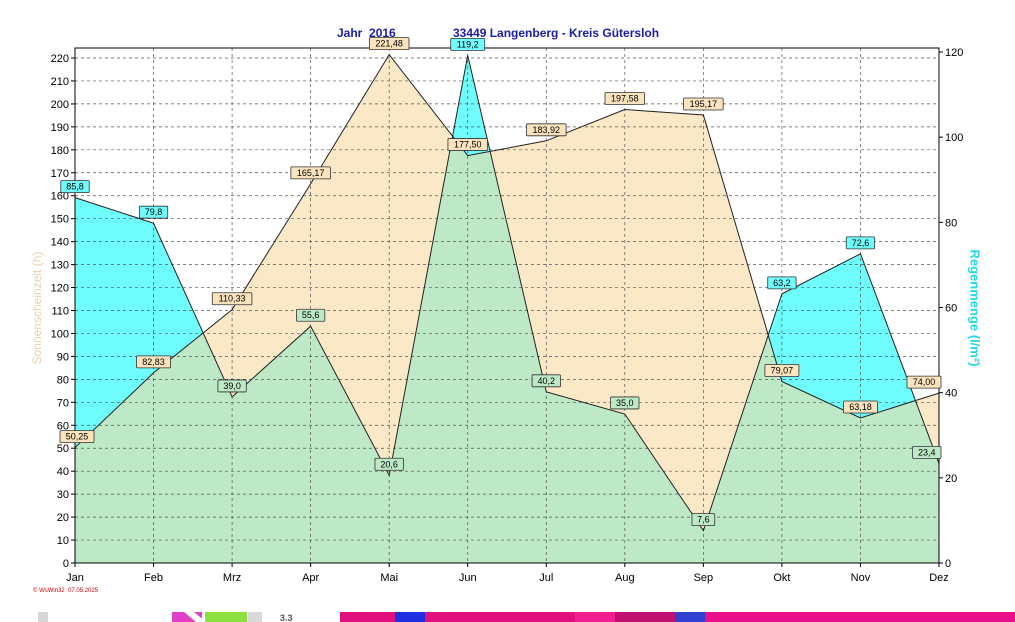  I want to click on rain-data-label: 40,2, so click(546, 381).